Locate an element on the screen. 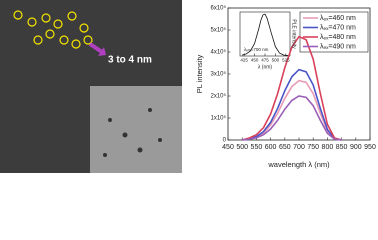  y-tick-label: 4x10⁵ is located at coordinates (219, 52).